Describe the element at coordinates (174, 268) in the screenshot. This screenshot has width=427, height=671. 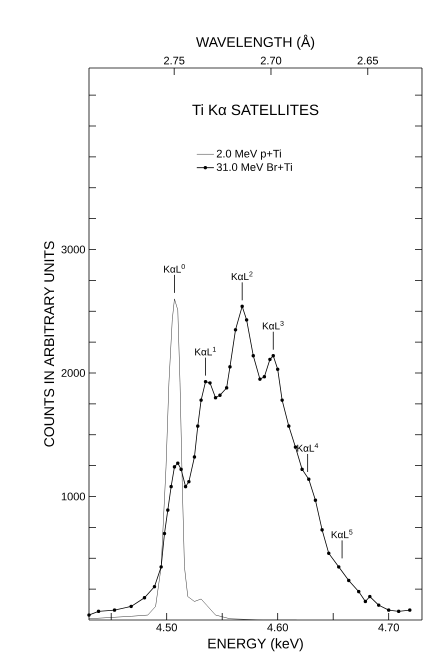
I see `annotation: KαL$^{0}$` at that location.